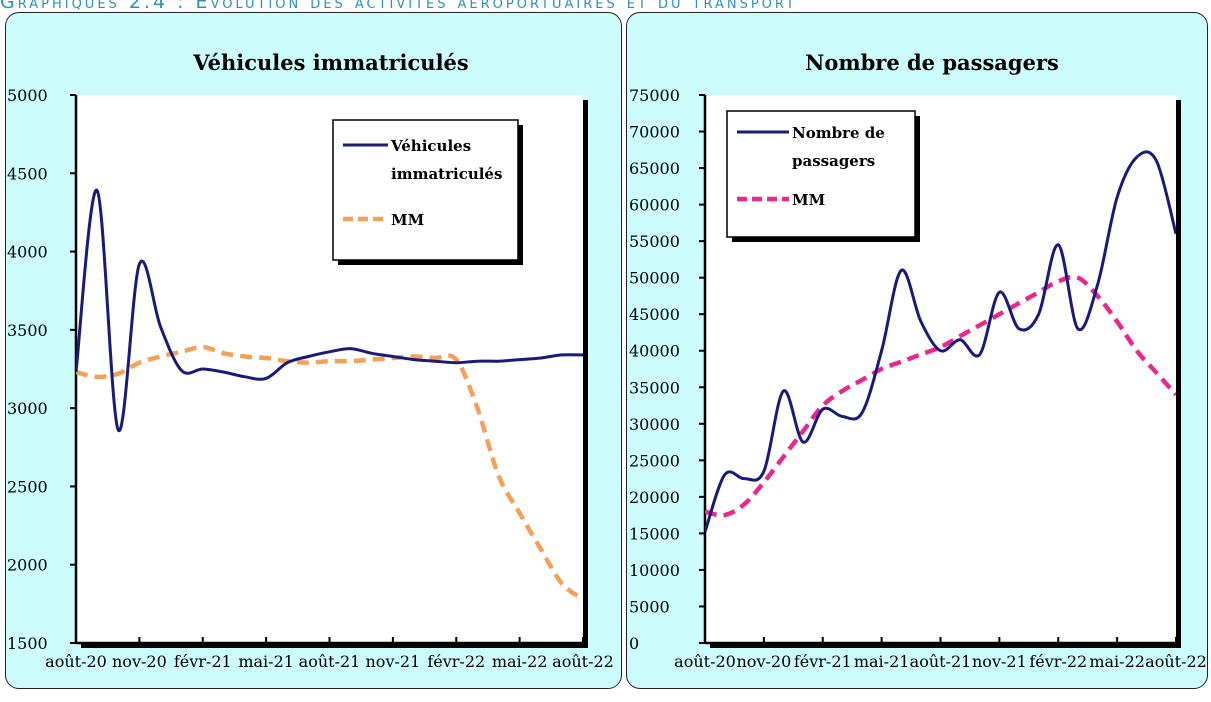  I want to click on passagers-y-tick-label: 65000, so click(654, 168).